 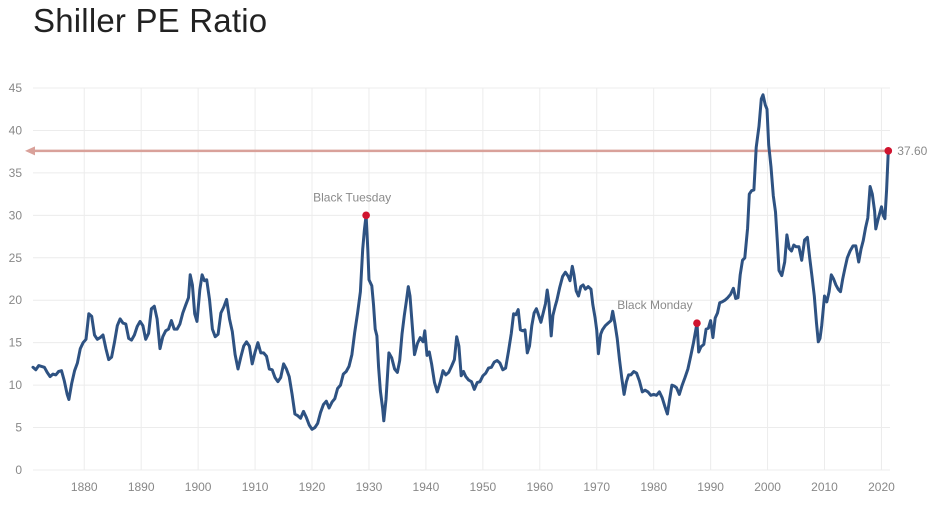 What do you see at coordinates (824, 487) in the screenshot?
I see `x-tick-label: 2010` at bounding box center [824, 487].